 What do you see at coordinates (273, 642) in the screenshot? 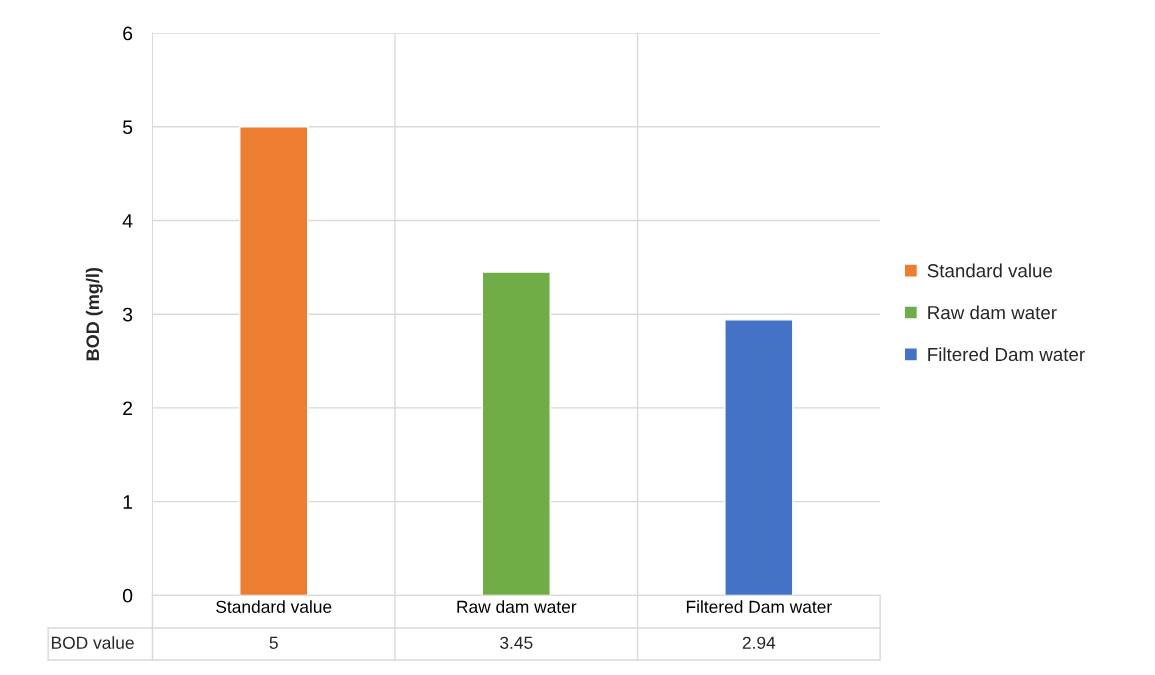
I see `data-label: 5` at bounding box center [273, 642].